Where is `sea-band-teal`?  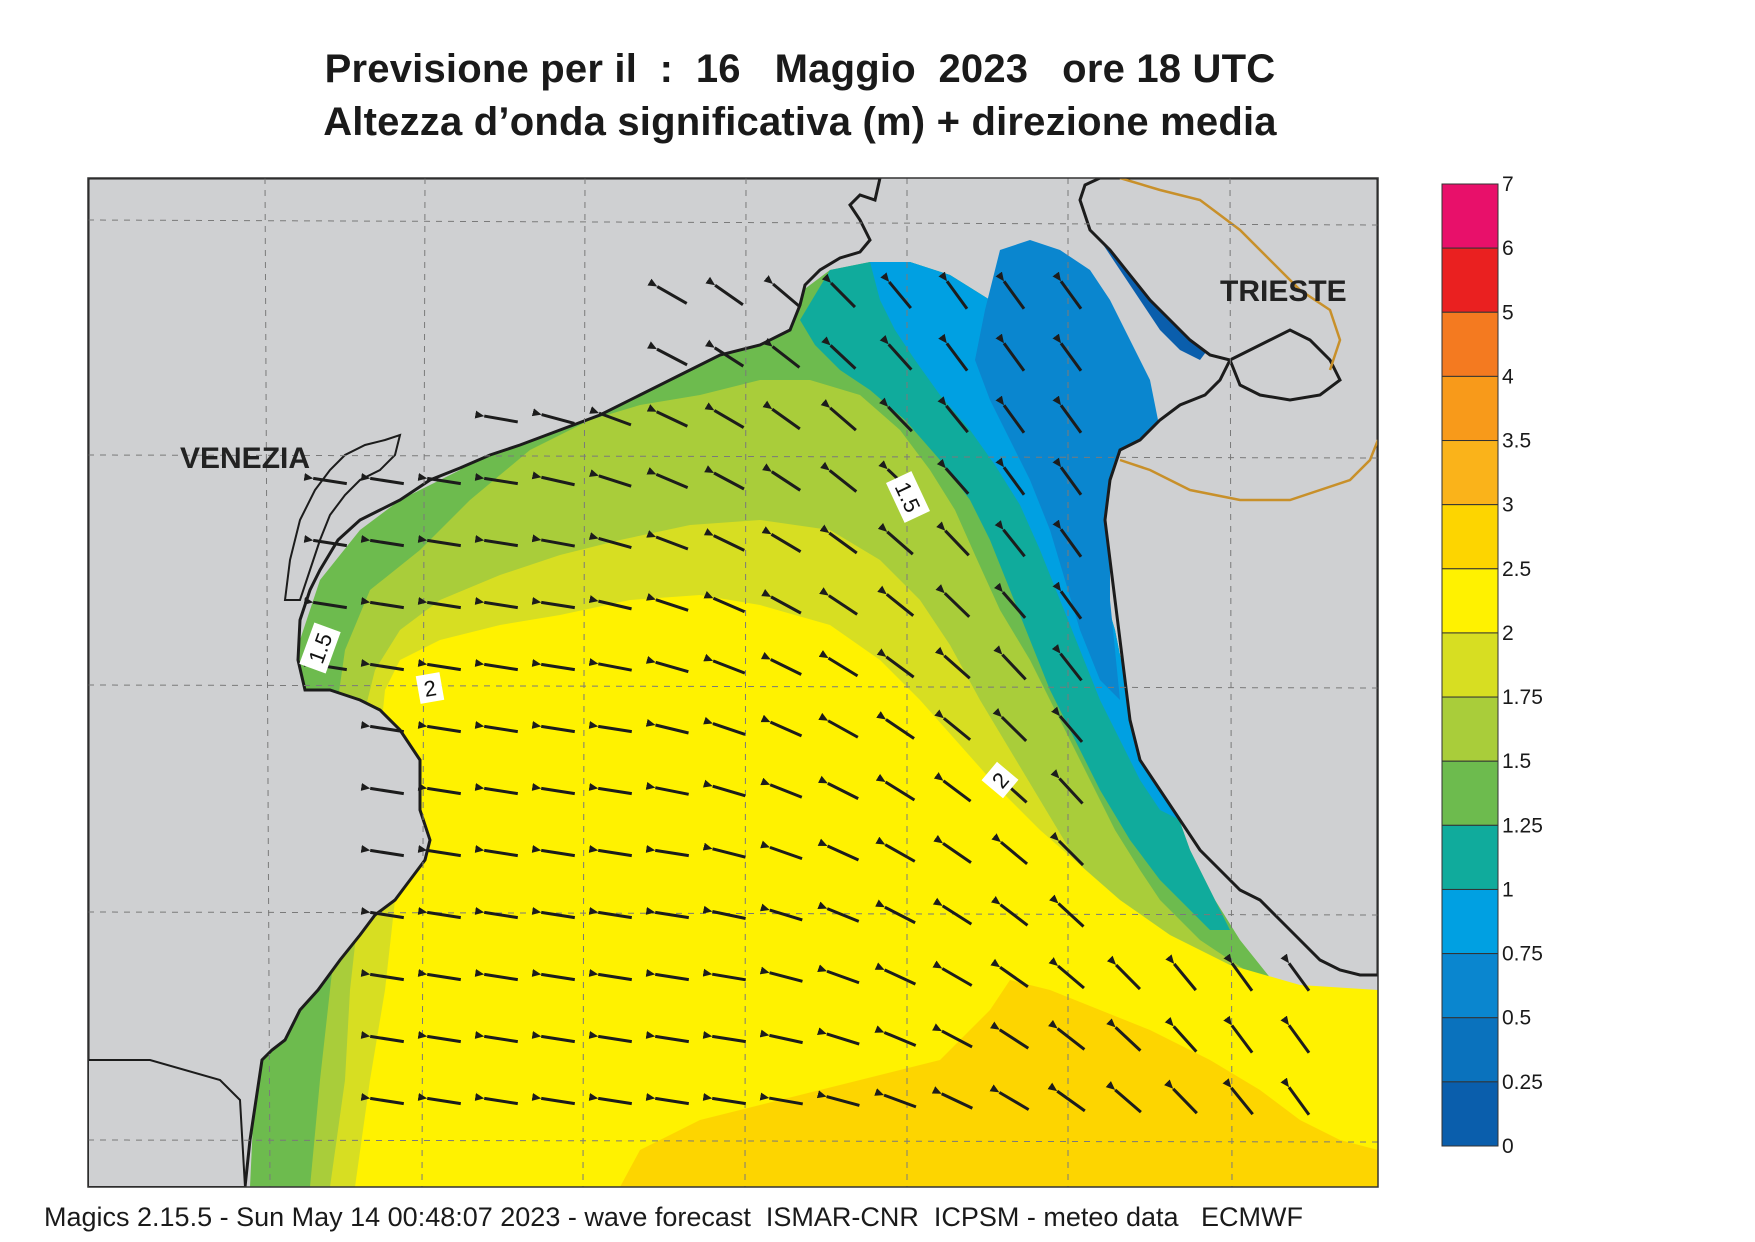 sea-band-teal is located at coordinates (1015, 596).